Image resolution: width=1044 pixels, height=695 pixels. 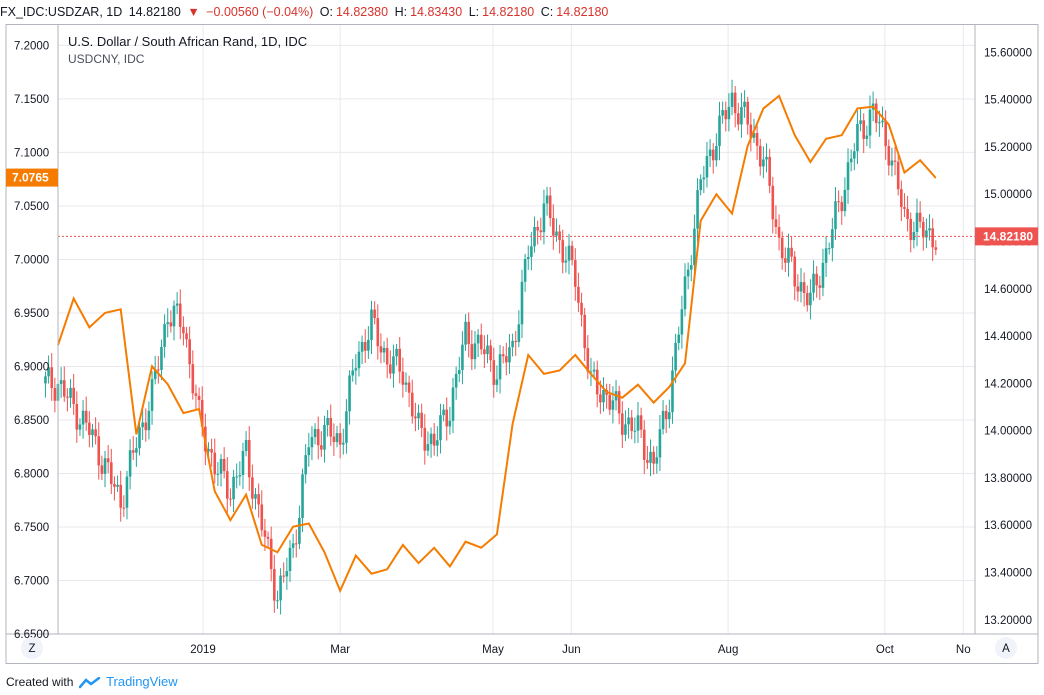 What do you see at coordinates (571, 650) in the screenshot?
I see `time-axis-tick: Jun` at bounding box center [571, 650].